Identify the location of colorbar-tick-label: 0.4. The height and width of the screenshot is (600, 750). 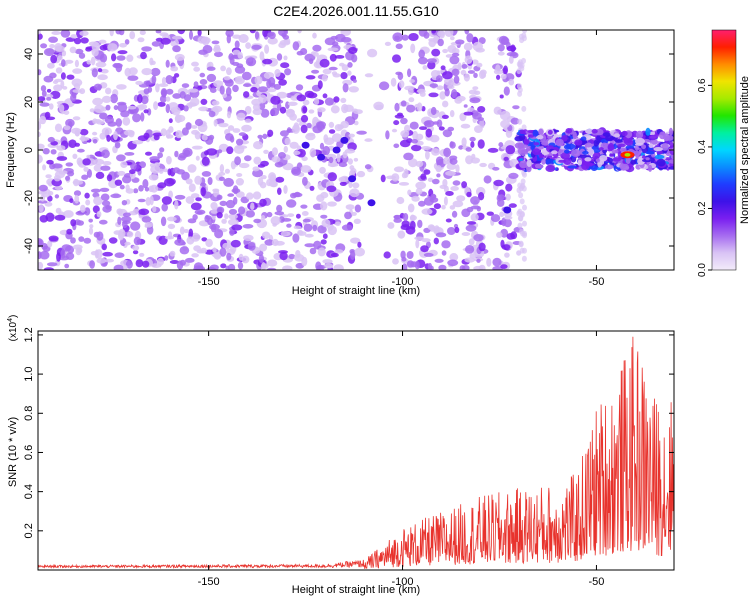
(702, 147).